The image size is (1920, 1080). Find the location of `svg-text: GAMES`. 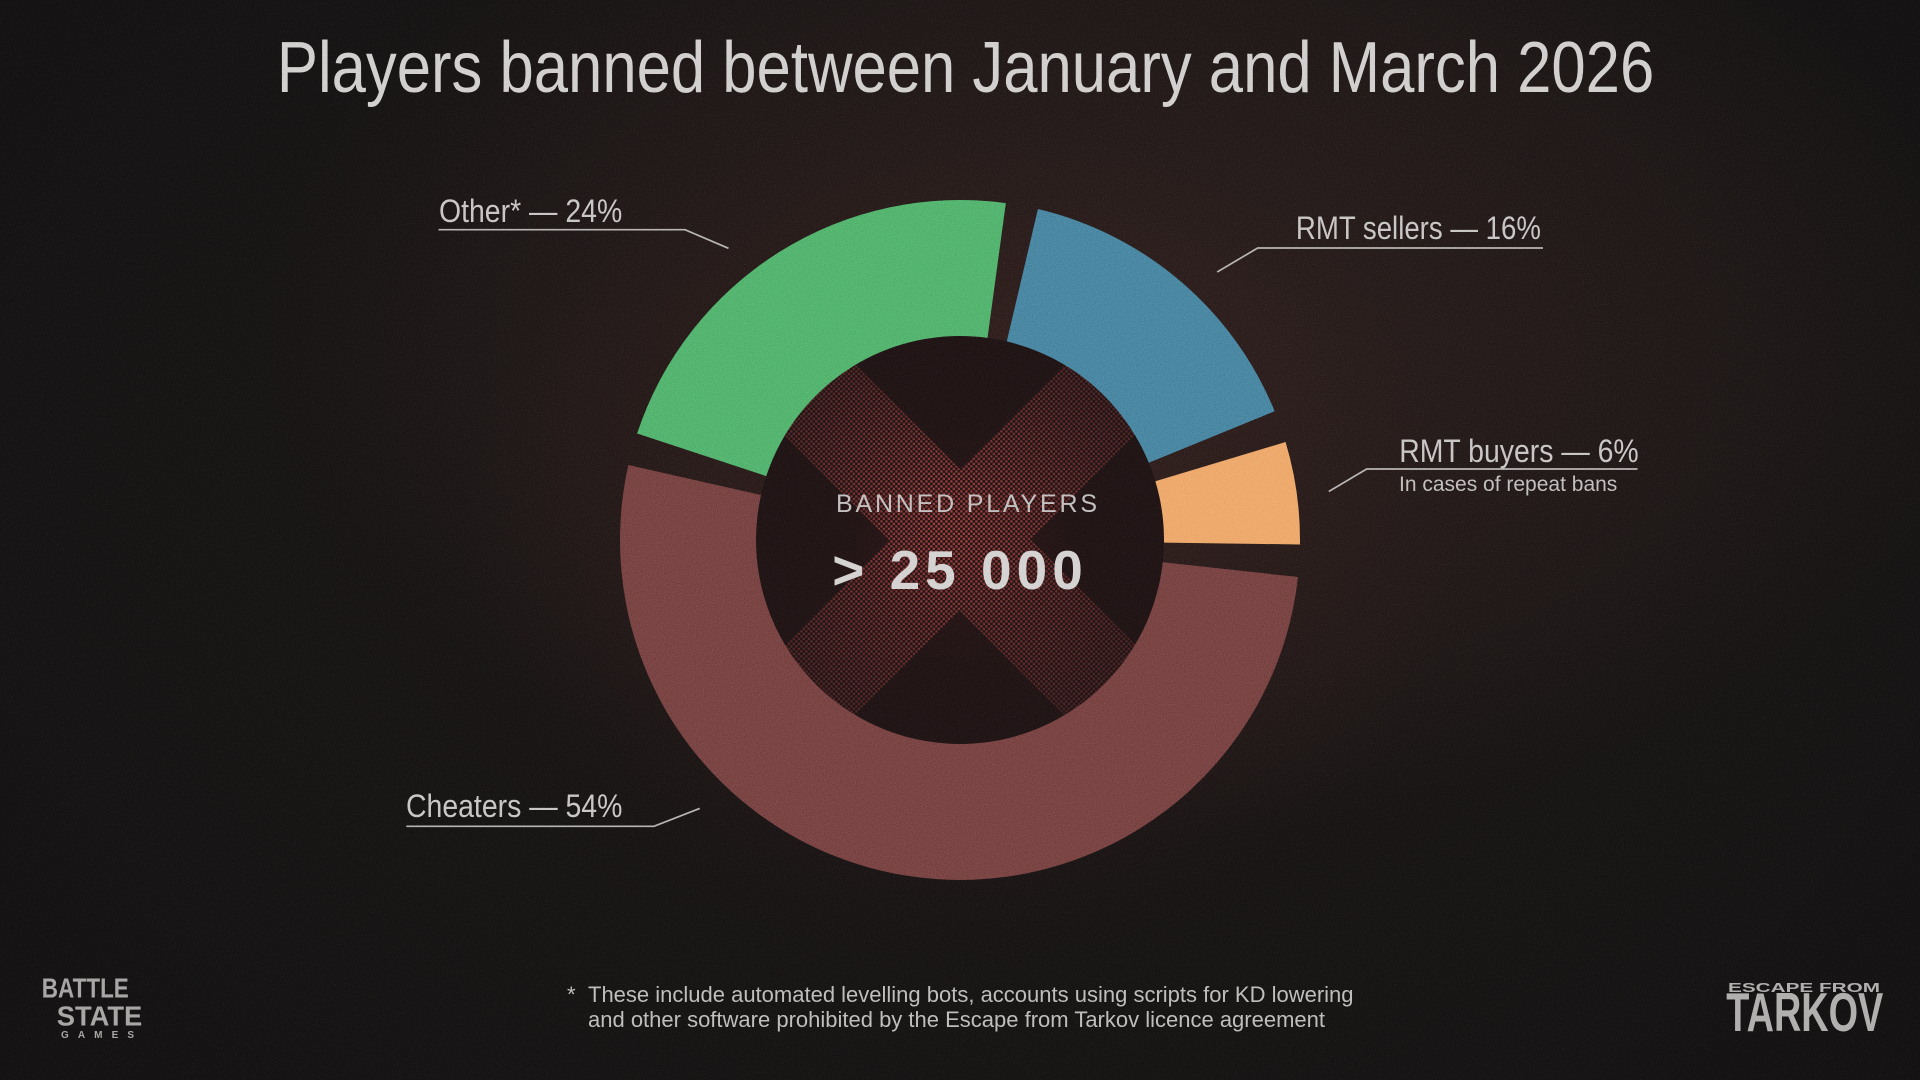

svg-text: GAMES is located at coordinates (97, 1035).